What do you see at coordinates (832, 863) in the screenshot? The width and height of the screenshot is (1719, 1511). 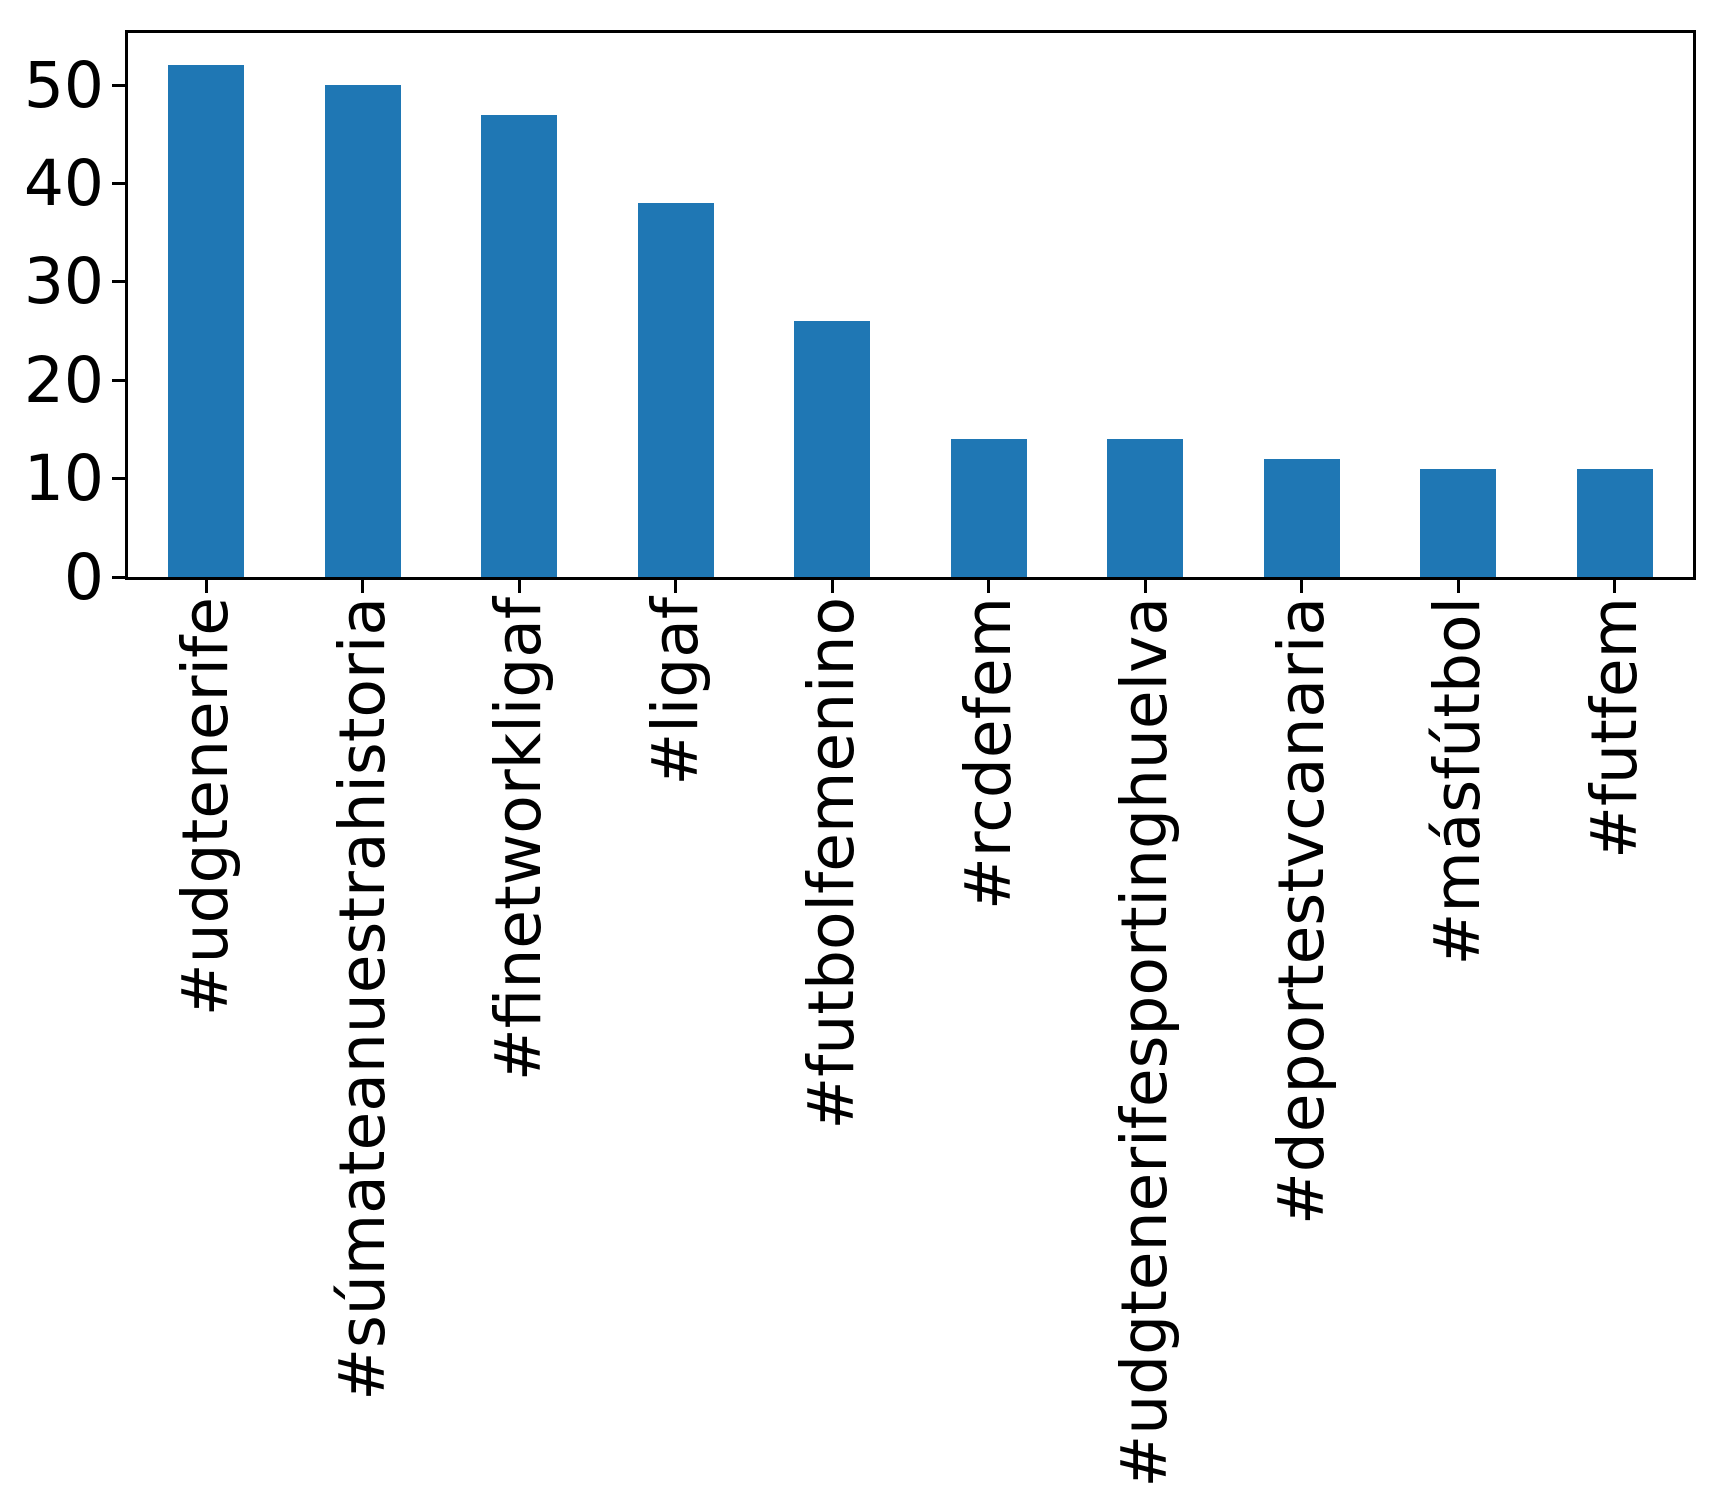 I see `x-tick-label: #futbolfemenino` at bounding box center [832, 863].